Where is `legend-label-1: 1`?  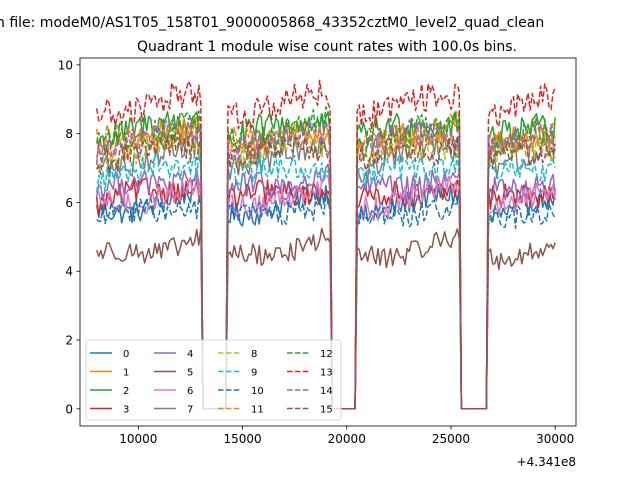 legend-label-1: 1 is located at coordinates (126, 373).